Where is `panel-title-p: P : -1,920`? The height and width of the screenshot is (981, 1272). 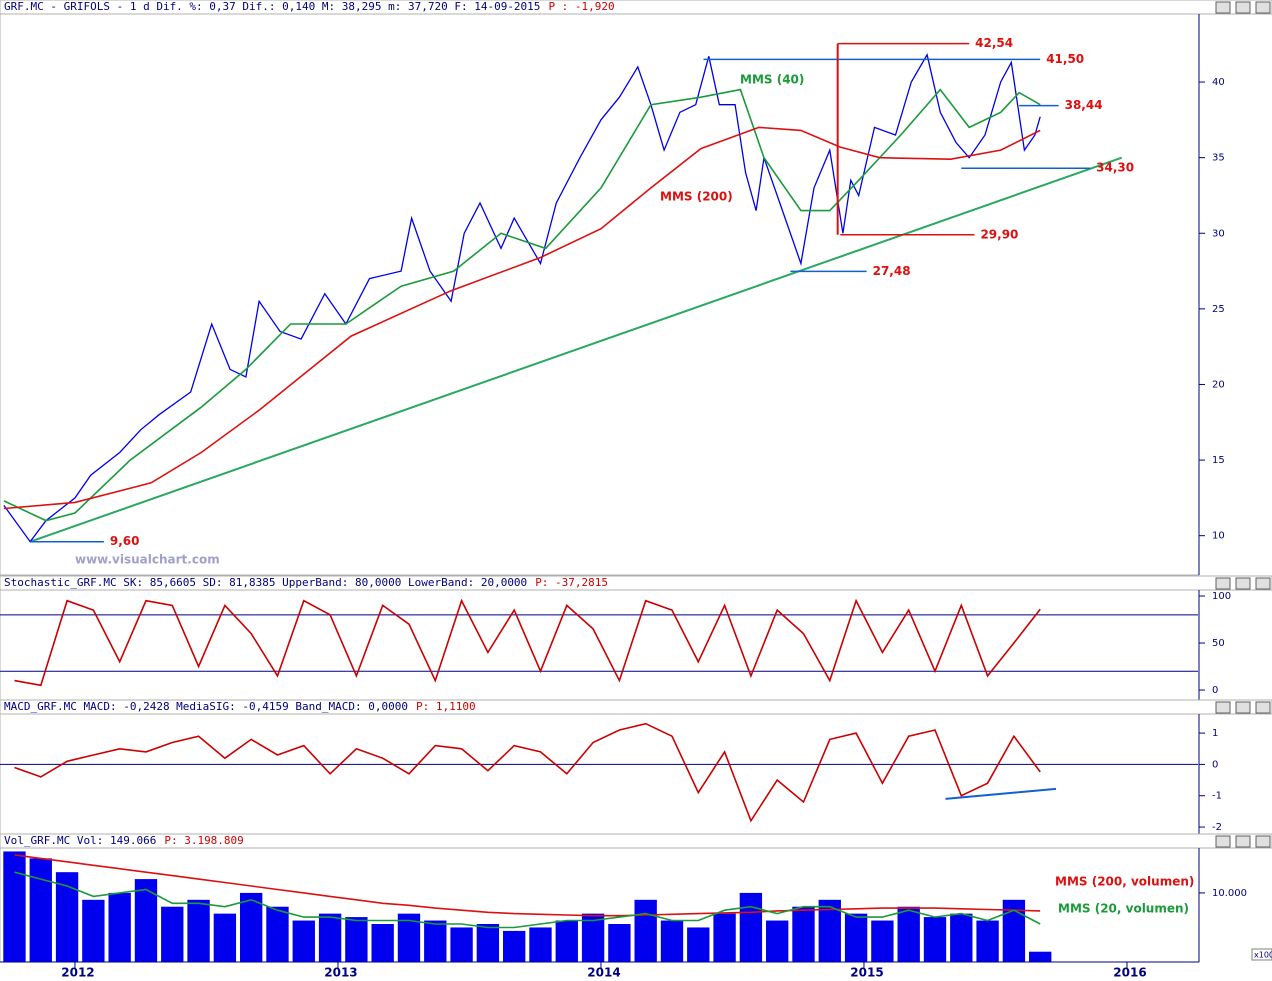
panel-title-p: P : -1,920 is located at coordinates (581, 6).